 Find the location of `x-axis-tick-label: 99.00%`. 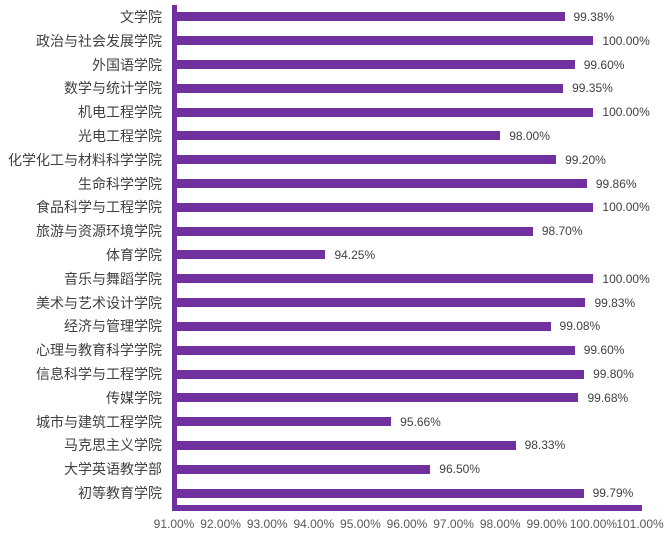

x-axis-tick-label: 99.00% is located at coordinates (547, 524).